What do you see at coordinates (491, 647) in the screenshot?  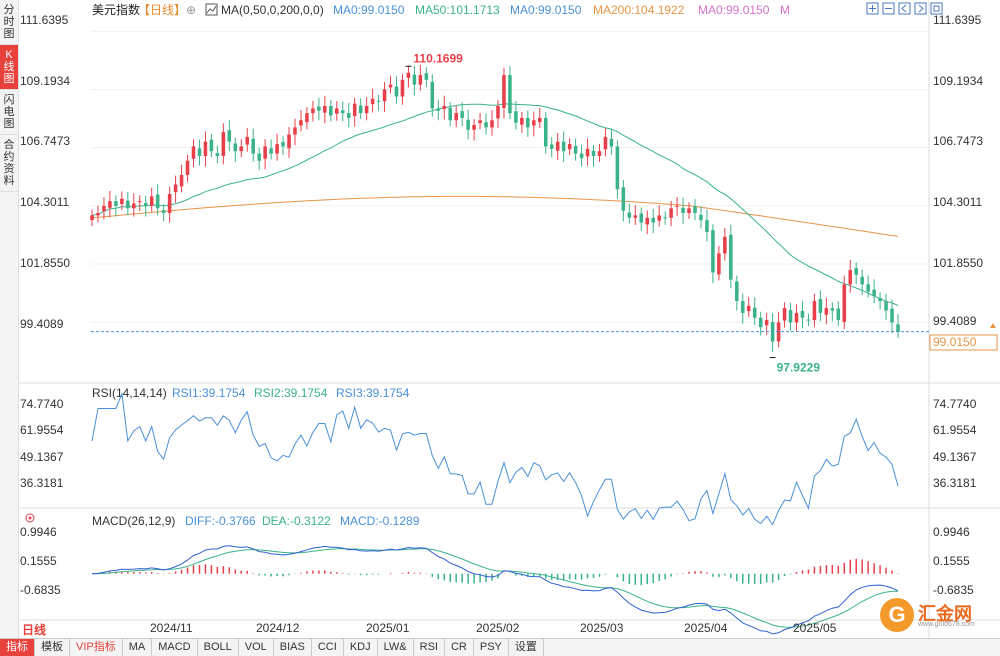 I see `indicator-psy: PSY` at bounding box center [491, 647].